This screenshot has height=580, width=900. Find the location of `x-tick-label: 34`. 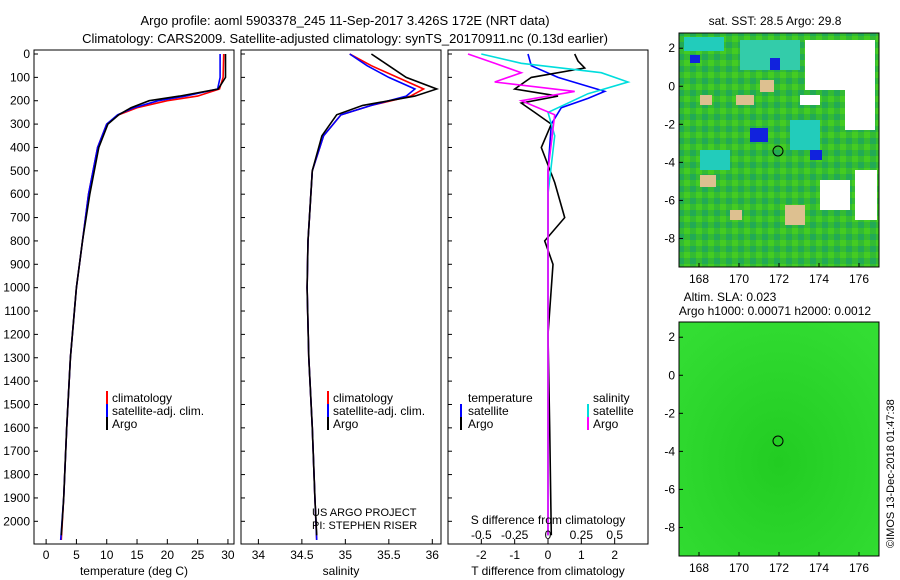

x-tick-label: 34 is located at coordinates (259, 555).